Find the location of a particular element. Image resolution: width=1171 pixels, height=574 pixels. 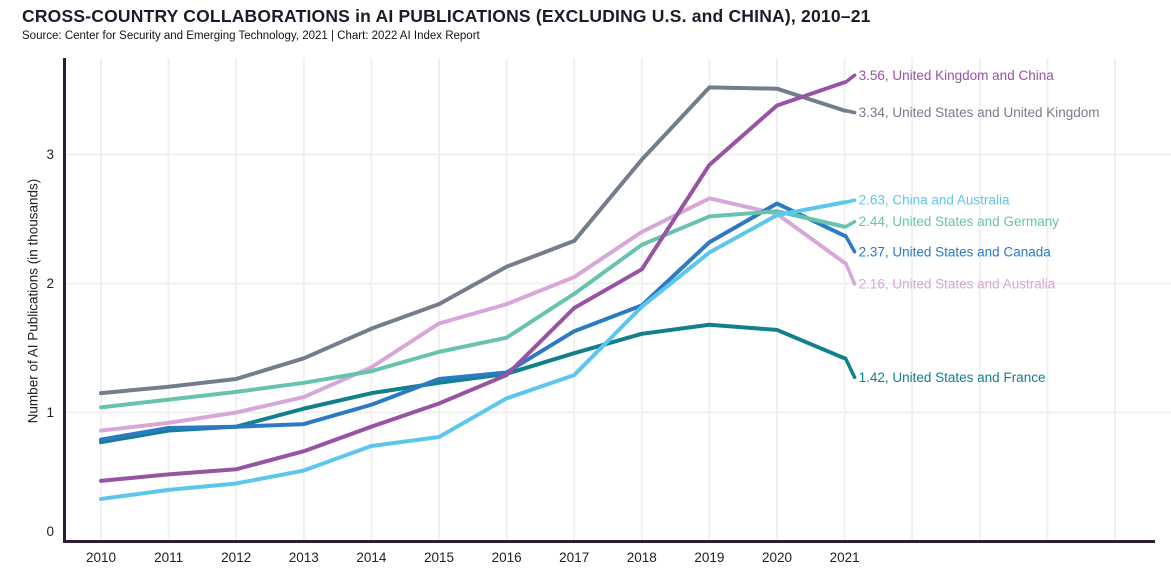

x-tick-label: 2010 is located at coordinates (101, 557).